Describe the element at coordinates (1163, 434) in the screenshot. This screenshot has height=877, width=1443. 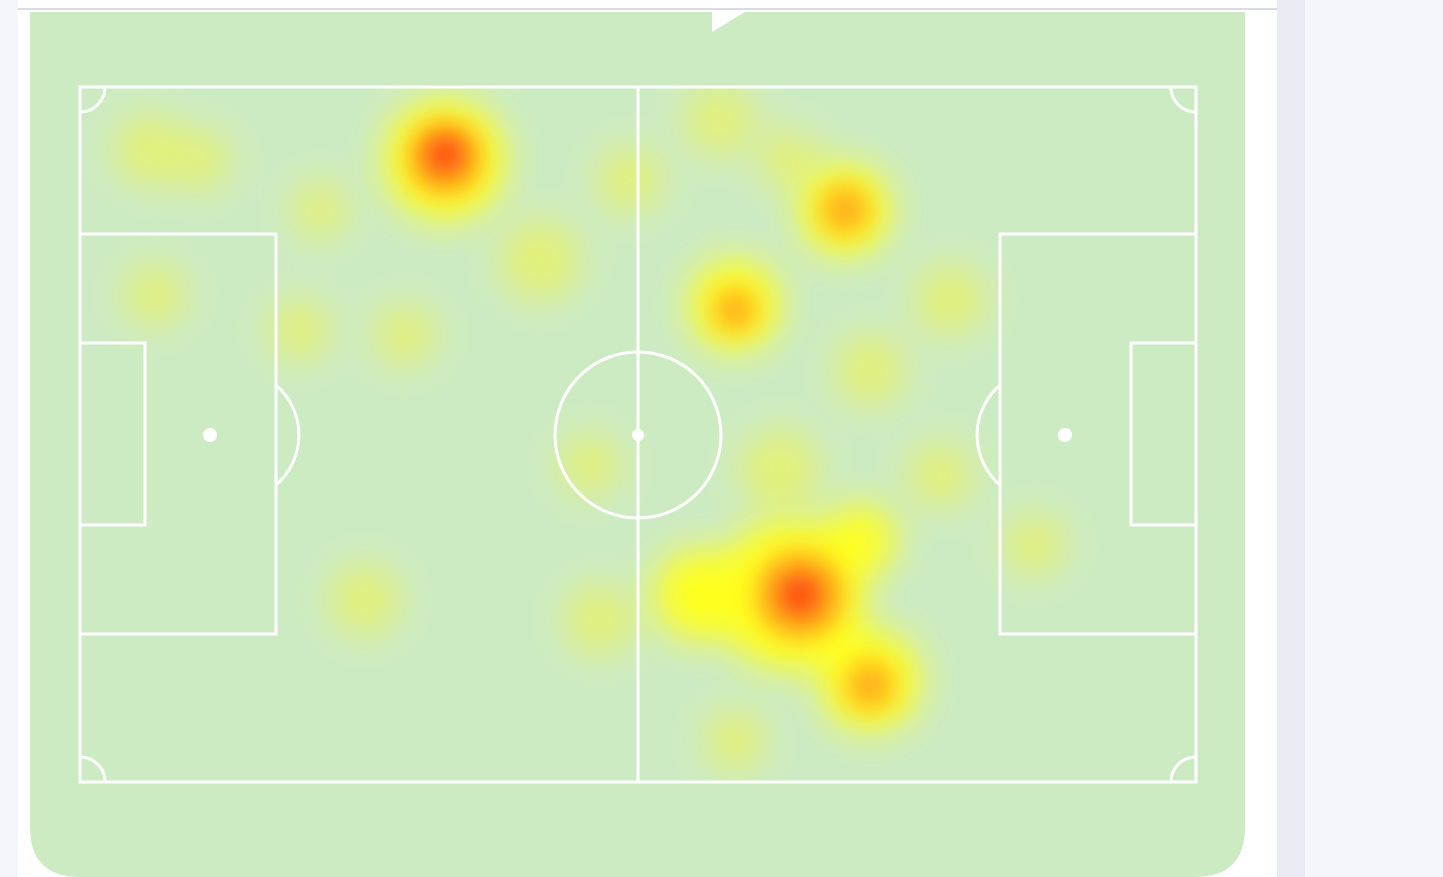
I see `right-goal-area` at that location.